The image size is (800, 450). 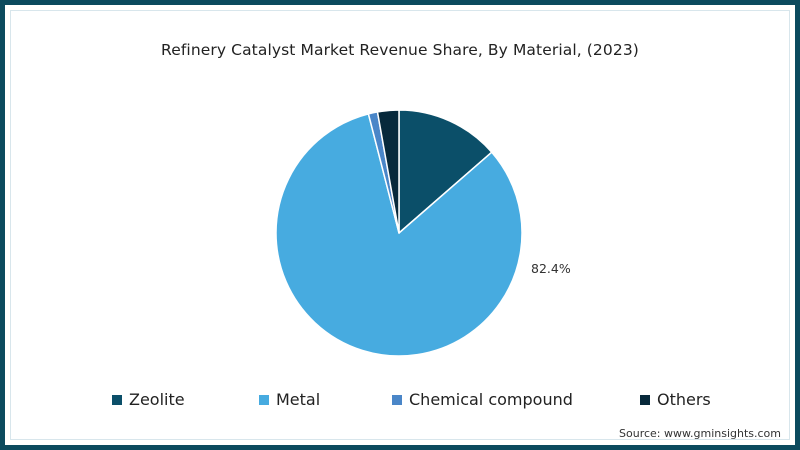 I want to click on others-swatch-icon, so click(x=645, y=399).